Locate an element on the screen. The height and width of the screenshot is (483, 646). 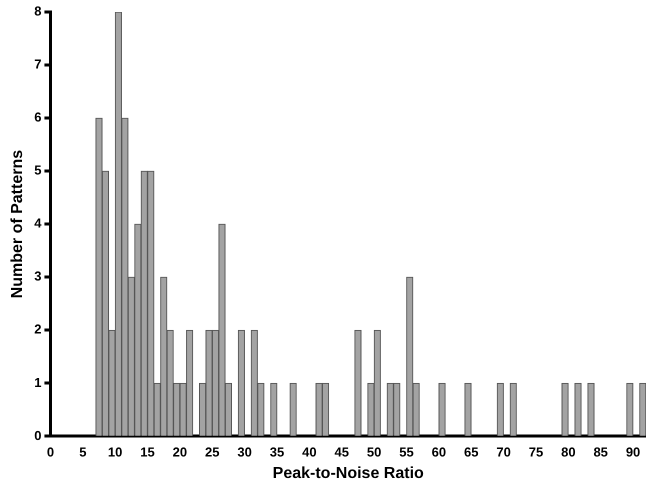
y-tick-label: 0 is located at coordinates (38, 435).